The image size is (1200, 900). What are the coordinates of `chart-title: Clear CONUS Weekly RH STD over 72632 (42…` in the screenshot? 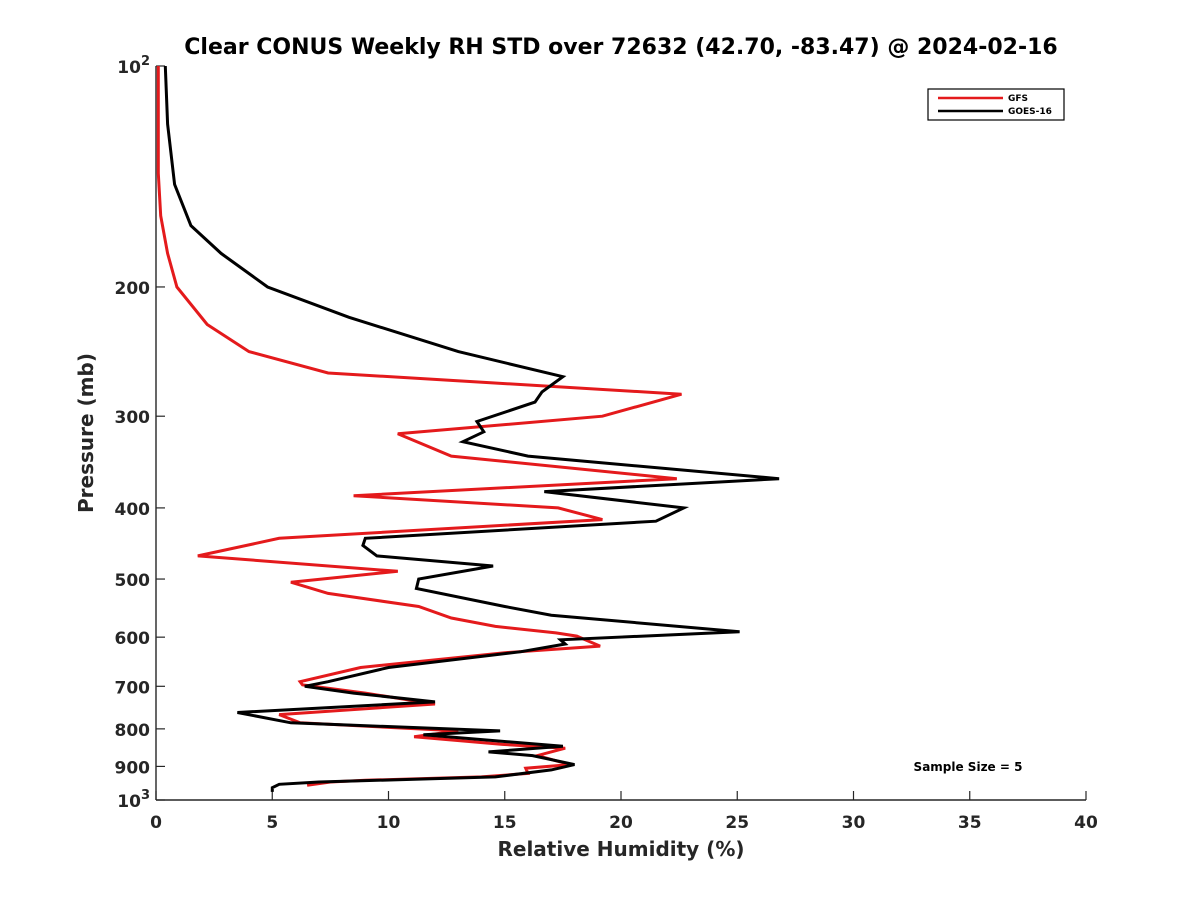 It's located at (620, 47).